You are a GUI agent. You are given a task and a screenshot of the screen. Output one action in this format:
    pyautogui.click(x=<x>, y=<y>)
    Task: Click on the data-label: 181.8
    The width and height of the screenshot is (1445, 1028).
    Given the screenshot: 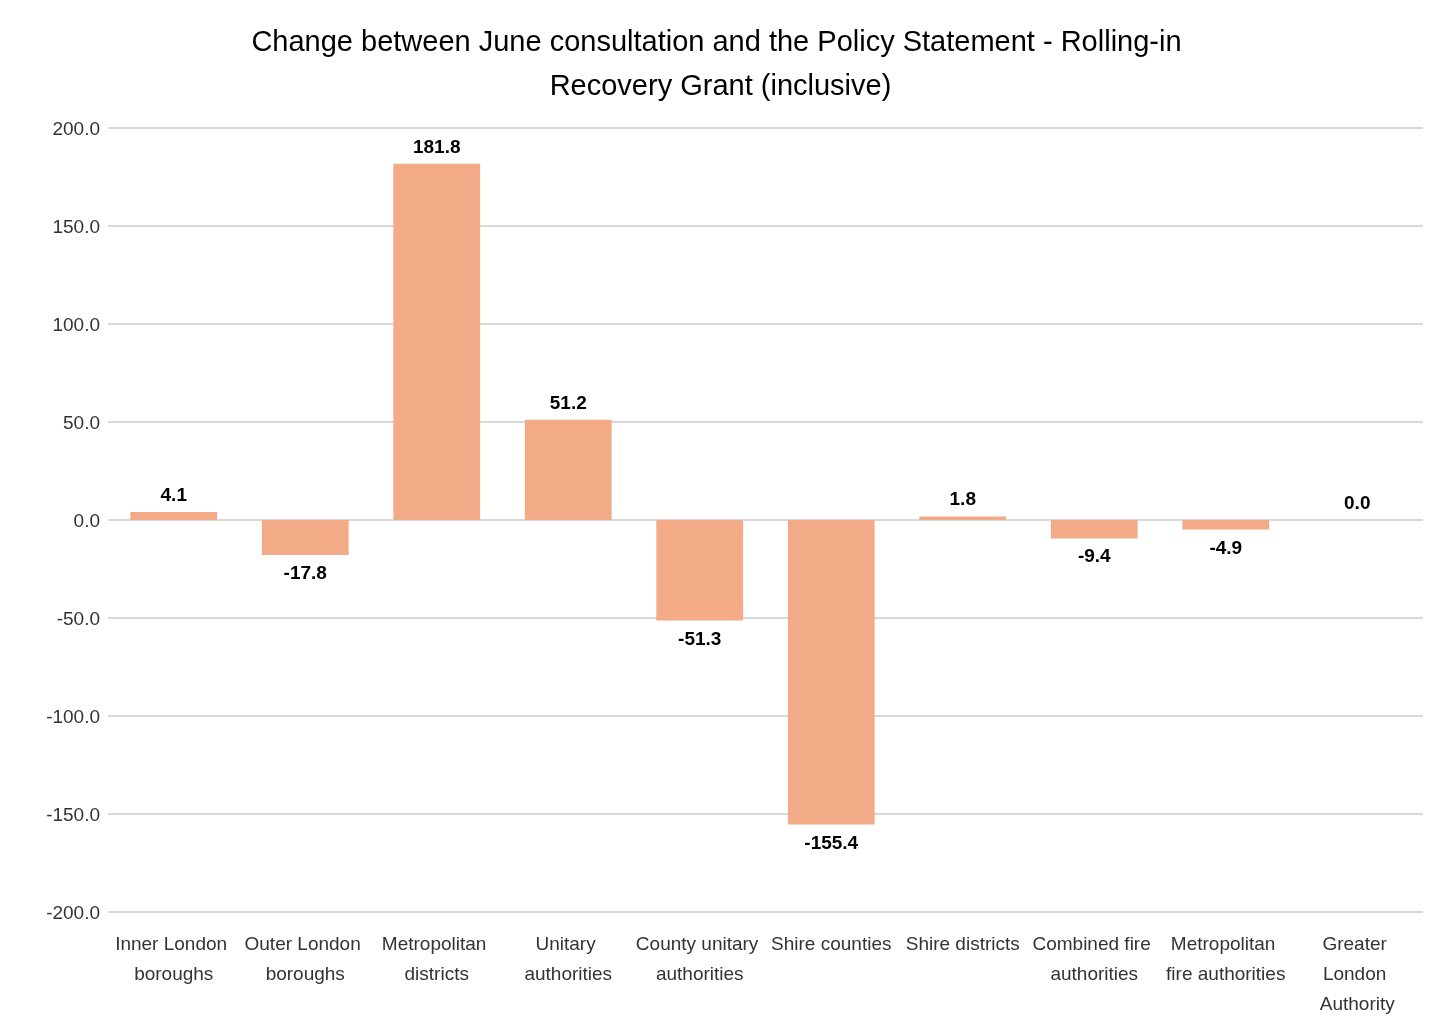 What is the action you would take?
    pyautogui.click(x=436, y=146)
    